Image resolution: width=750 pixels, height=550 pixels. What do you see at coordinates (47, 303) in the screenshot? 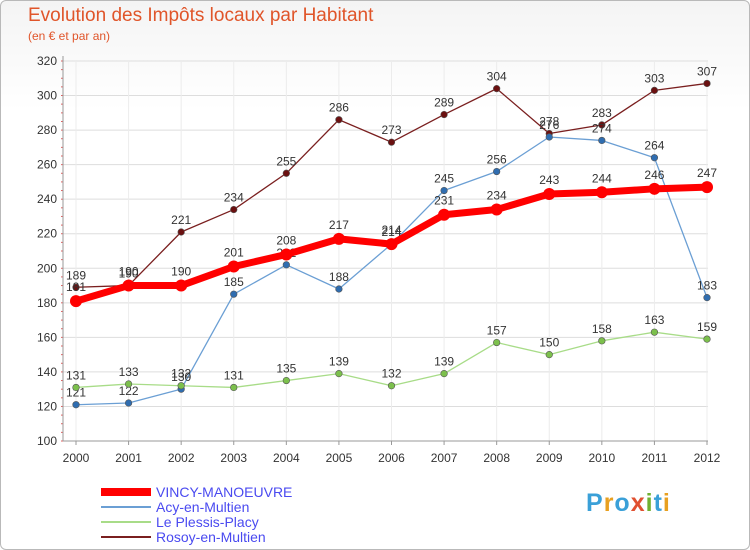
I see `y-tick-label: 180` at bounding box center [47, 303].